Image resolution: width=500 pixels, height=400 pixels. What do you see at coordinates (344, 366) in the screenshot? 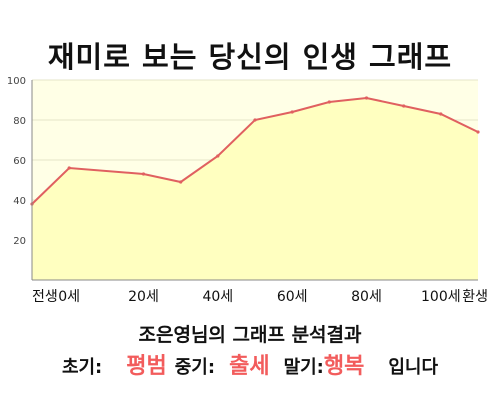
I see `late-value: 행복` at bounding box center [344, 366].